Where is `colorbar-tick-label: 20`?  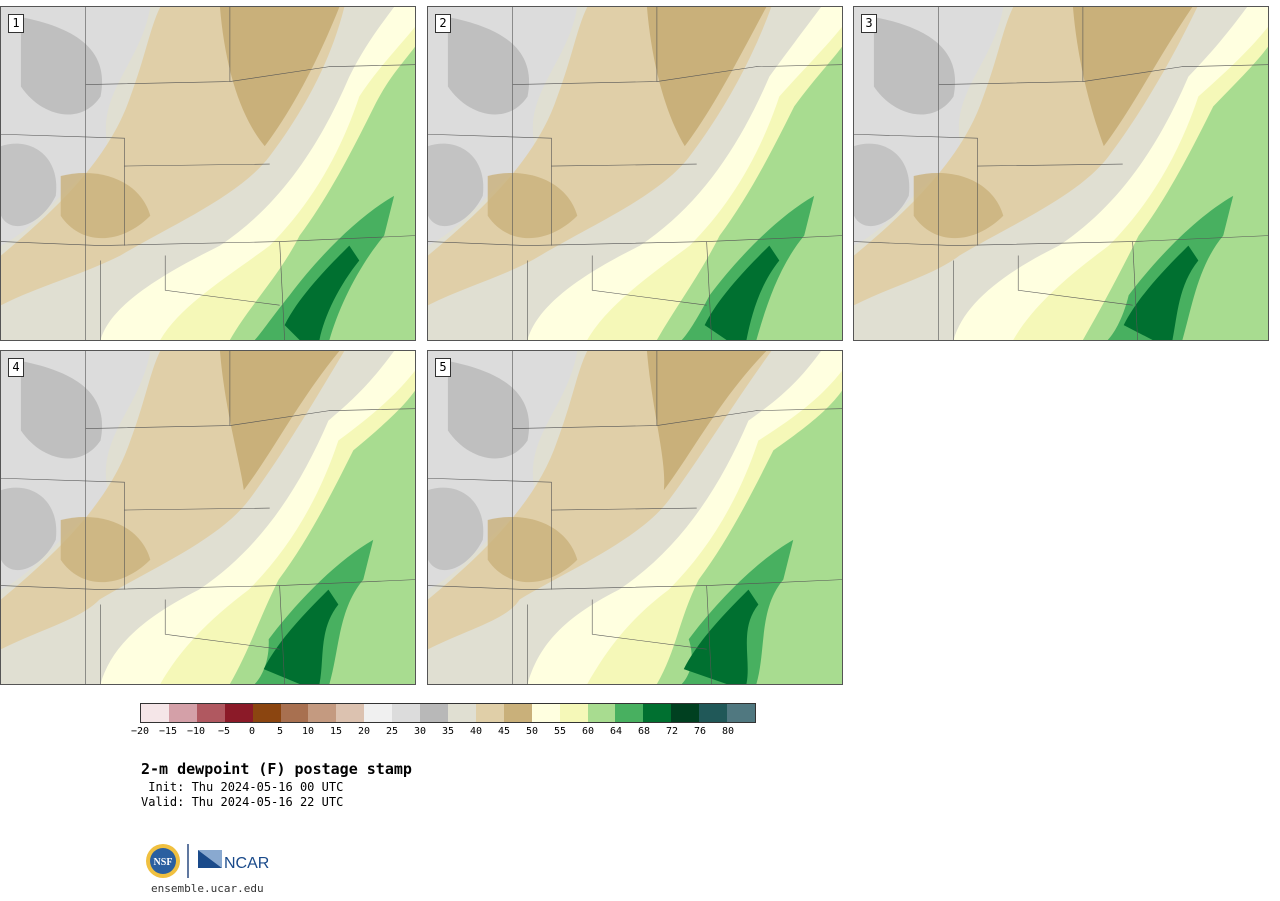 colorbar-tick-label: 20 is located at coordinates (364, 731).